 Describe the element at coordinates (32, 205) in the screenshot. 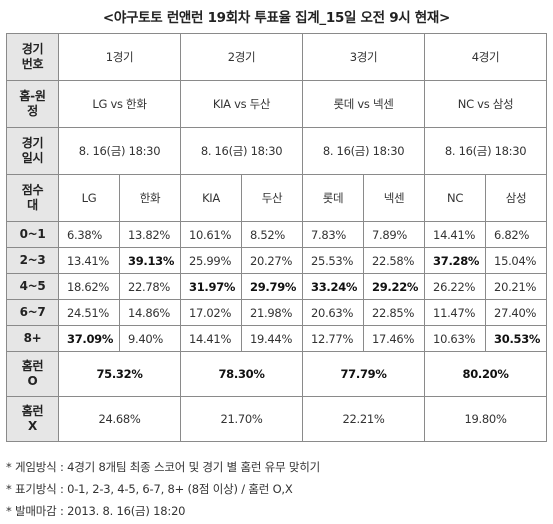

I see `score-header-line: 대` at that location.